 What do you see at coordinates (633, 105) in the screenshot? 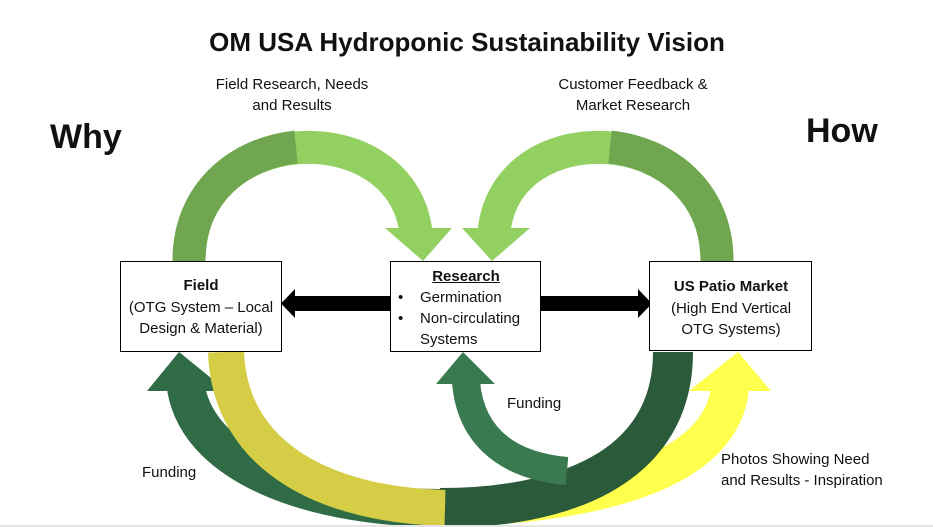
I see `top-right-label-line2: Market Research` at bounding box center [633, 105].